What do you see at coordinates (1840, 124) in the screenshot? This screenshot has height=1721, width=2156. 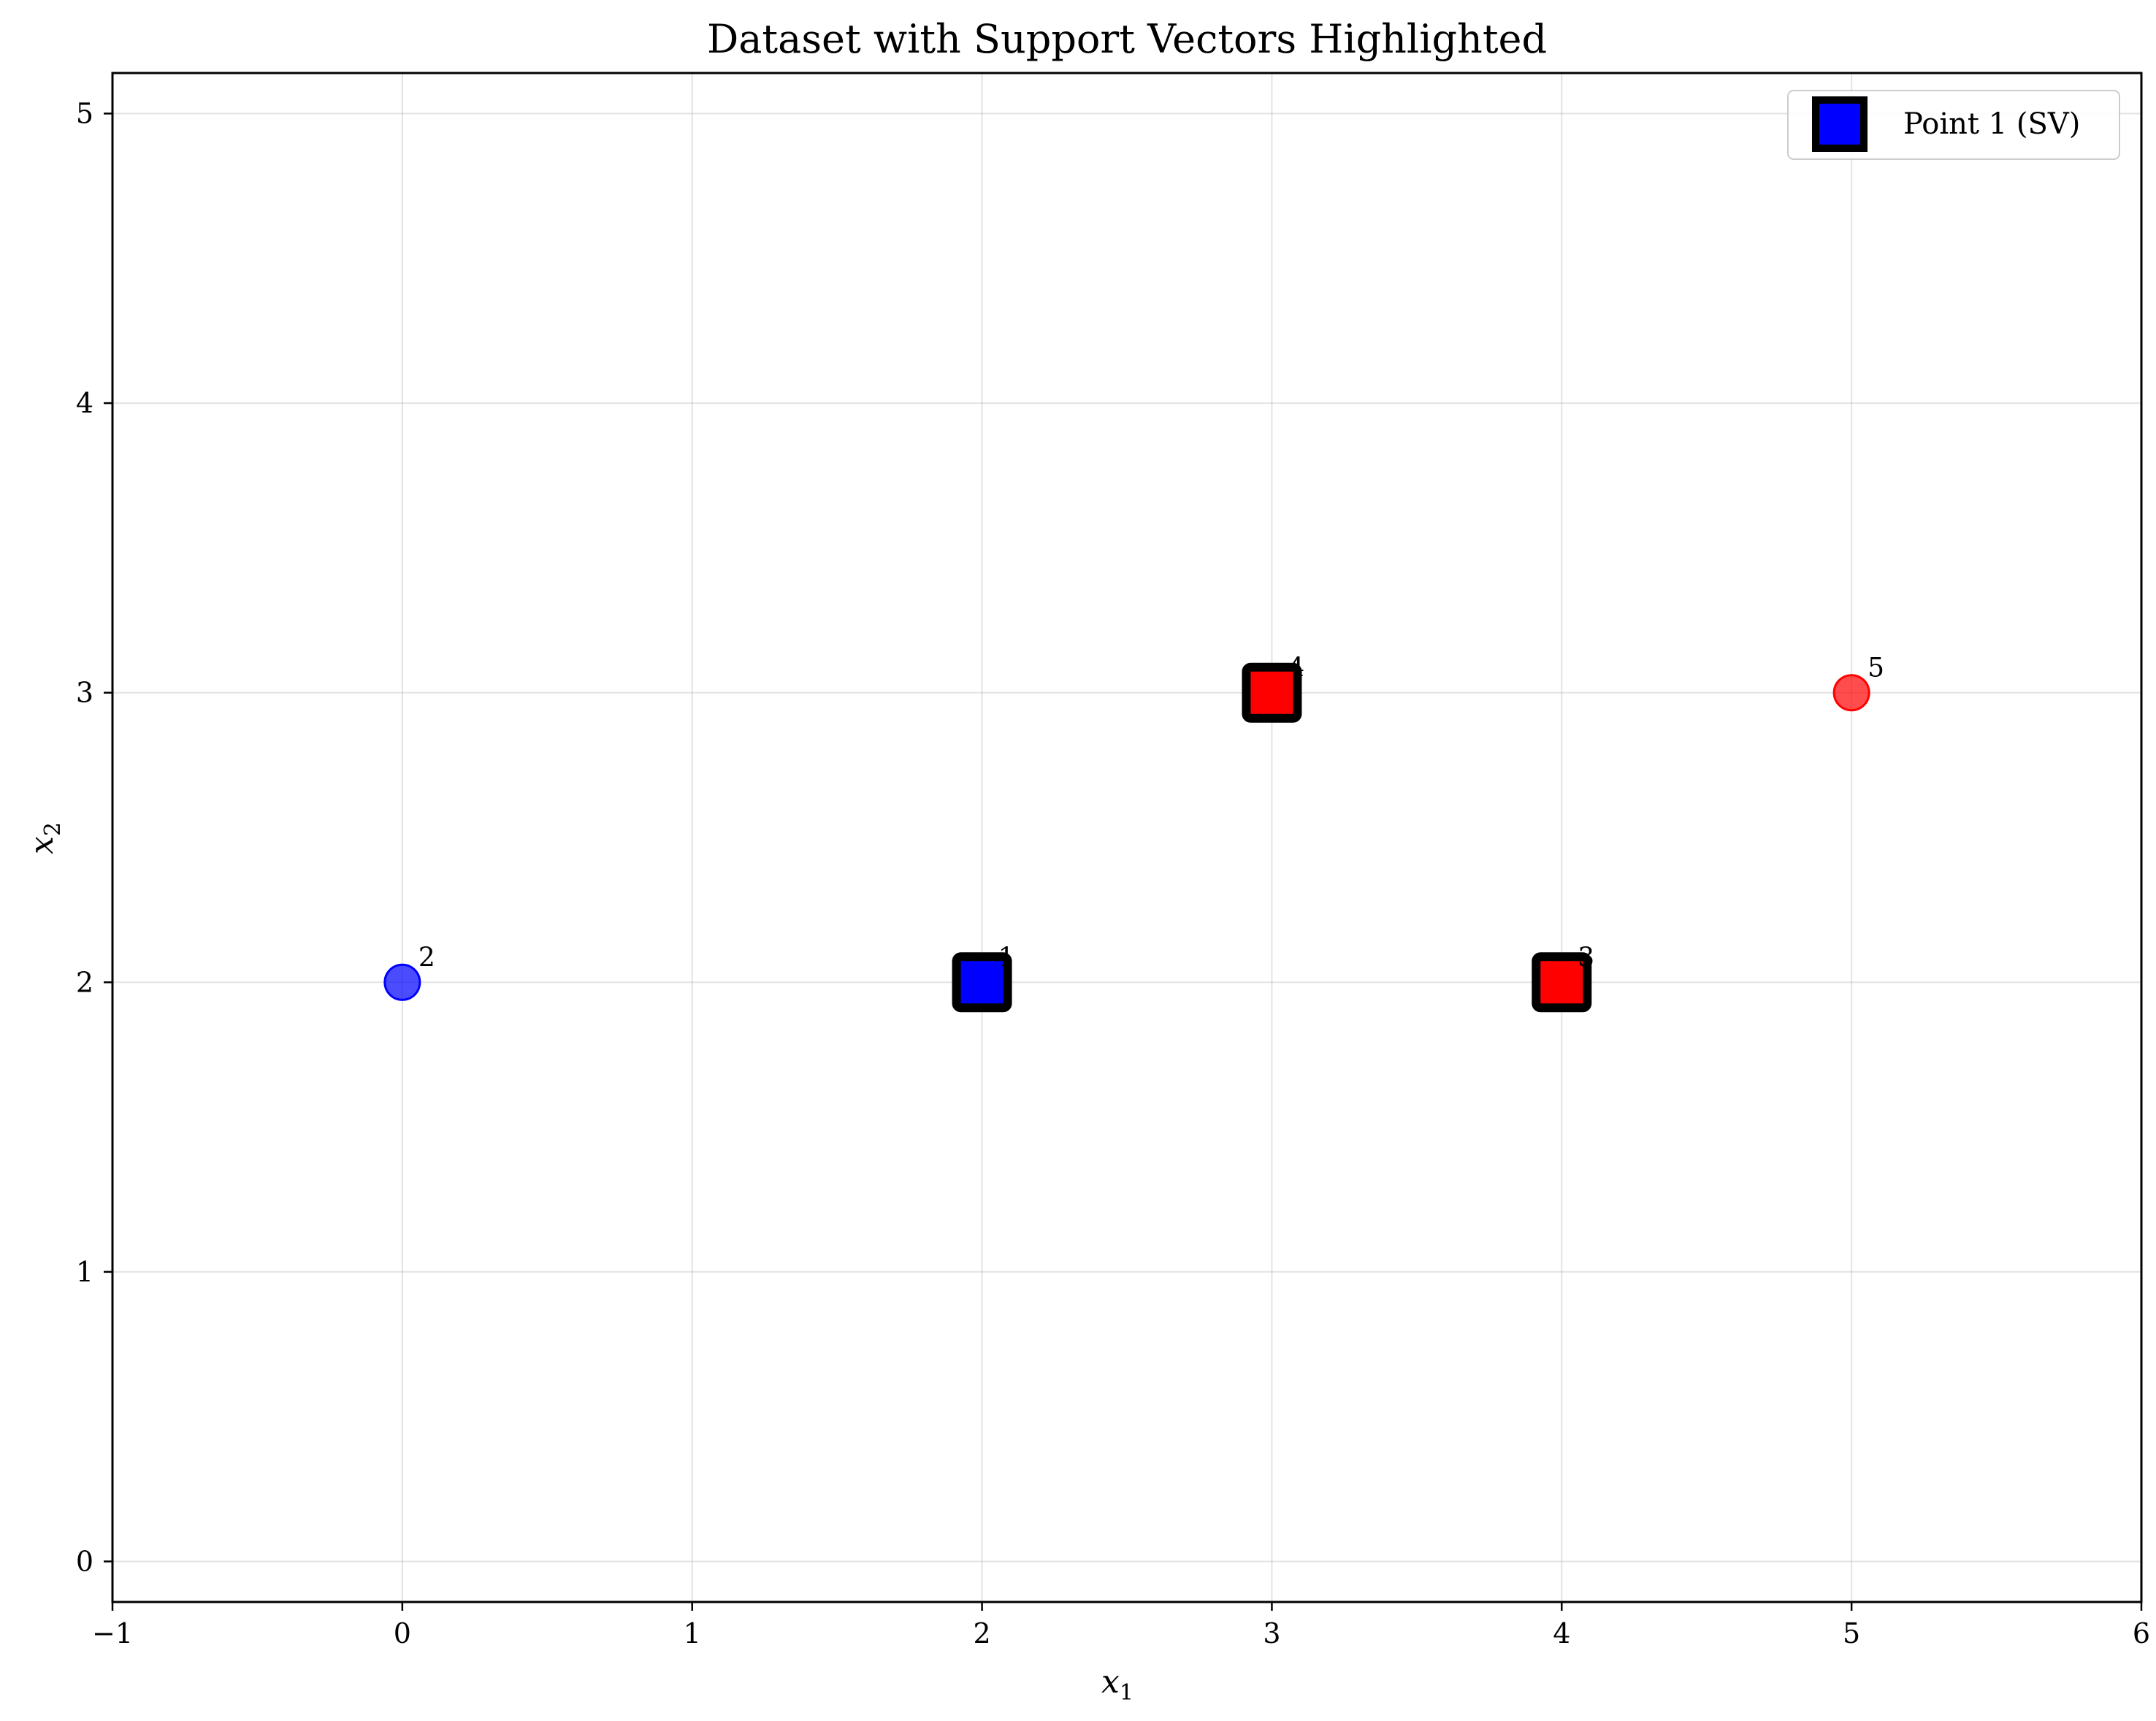 I see `legend-swatch-square` at bounding box center [1840, 124].